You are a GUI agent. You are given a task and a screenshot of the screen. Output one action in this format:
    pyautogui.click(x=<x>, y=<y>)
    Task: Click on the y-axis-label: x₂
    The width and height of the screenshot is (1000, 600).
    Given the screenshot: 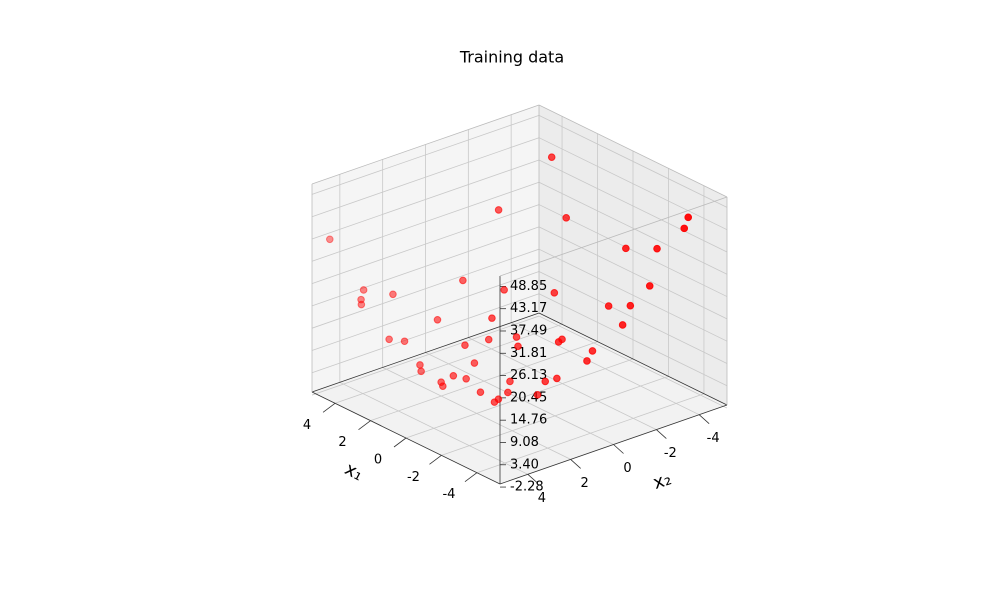 What is the action you would take?
    pyautogui.click(x=662, y=480)
    